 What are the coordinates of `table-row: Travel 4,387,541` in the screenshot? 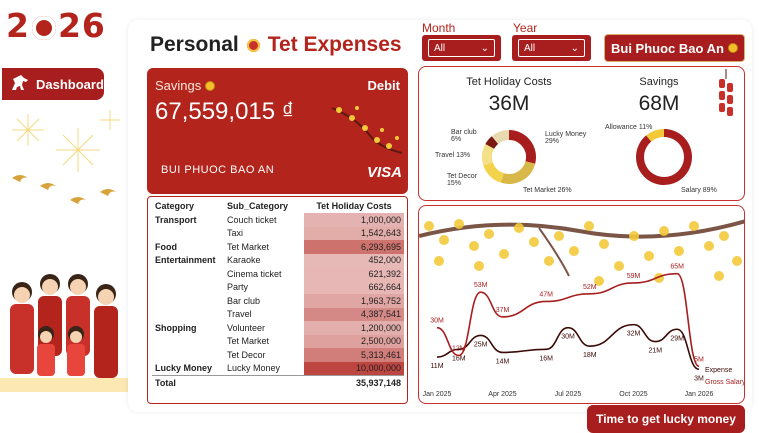 It's located at (278, 314).